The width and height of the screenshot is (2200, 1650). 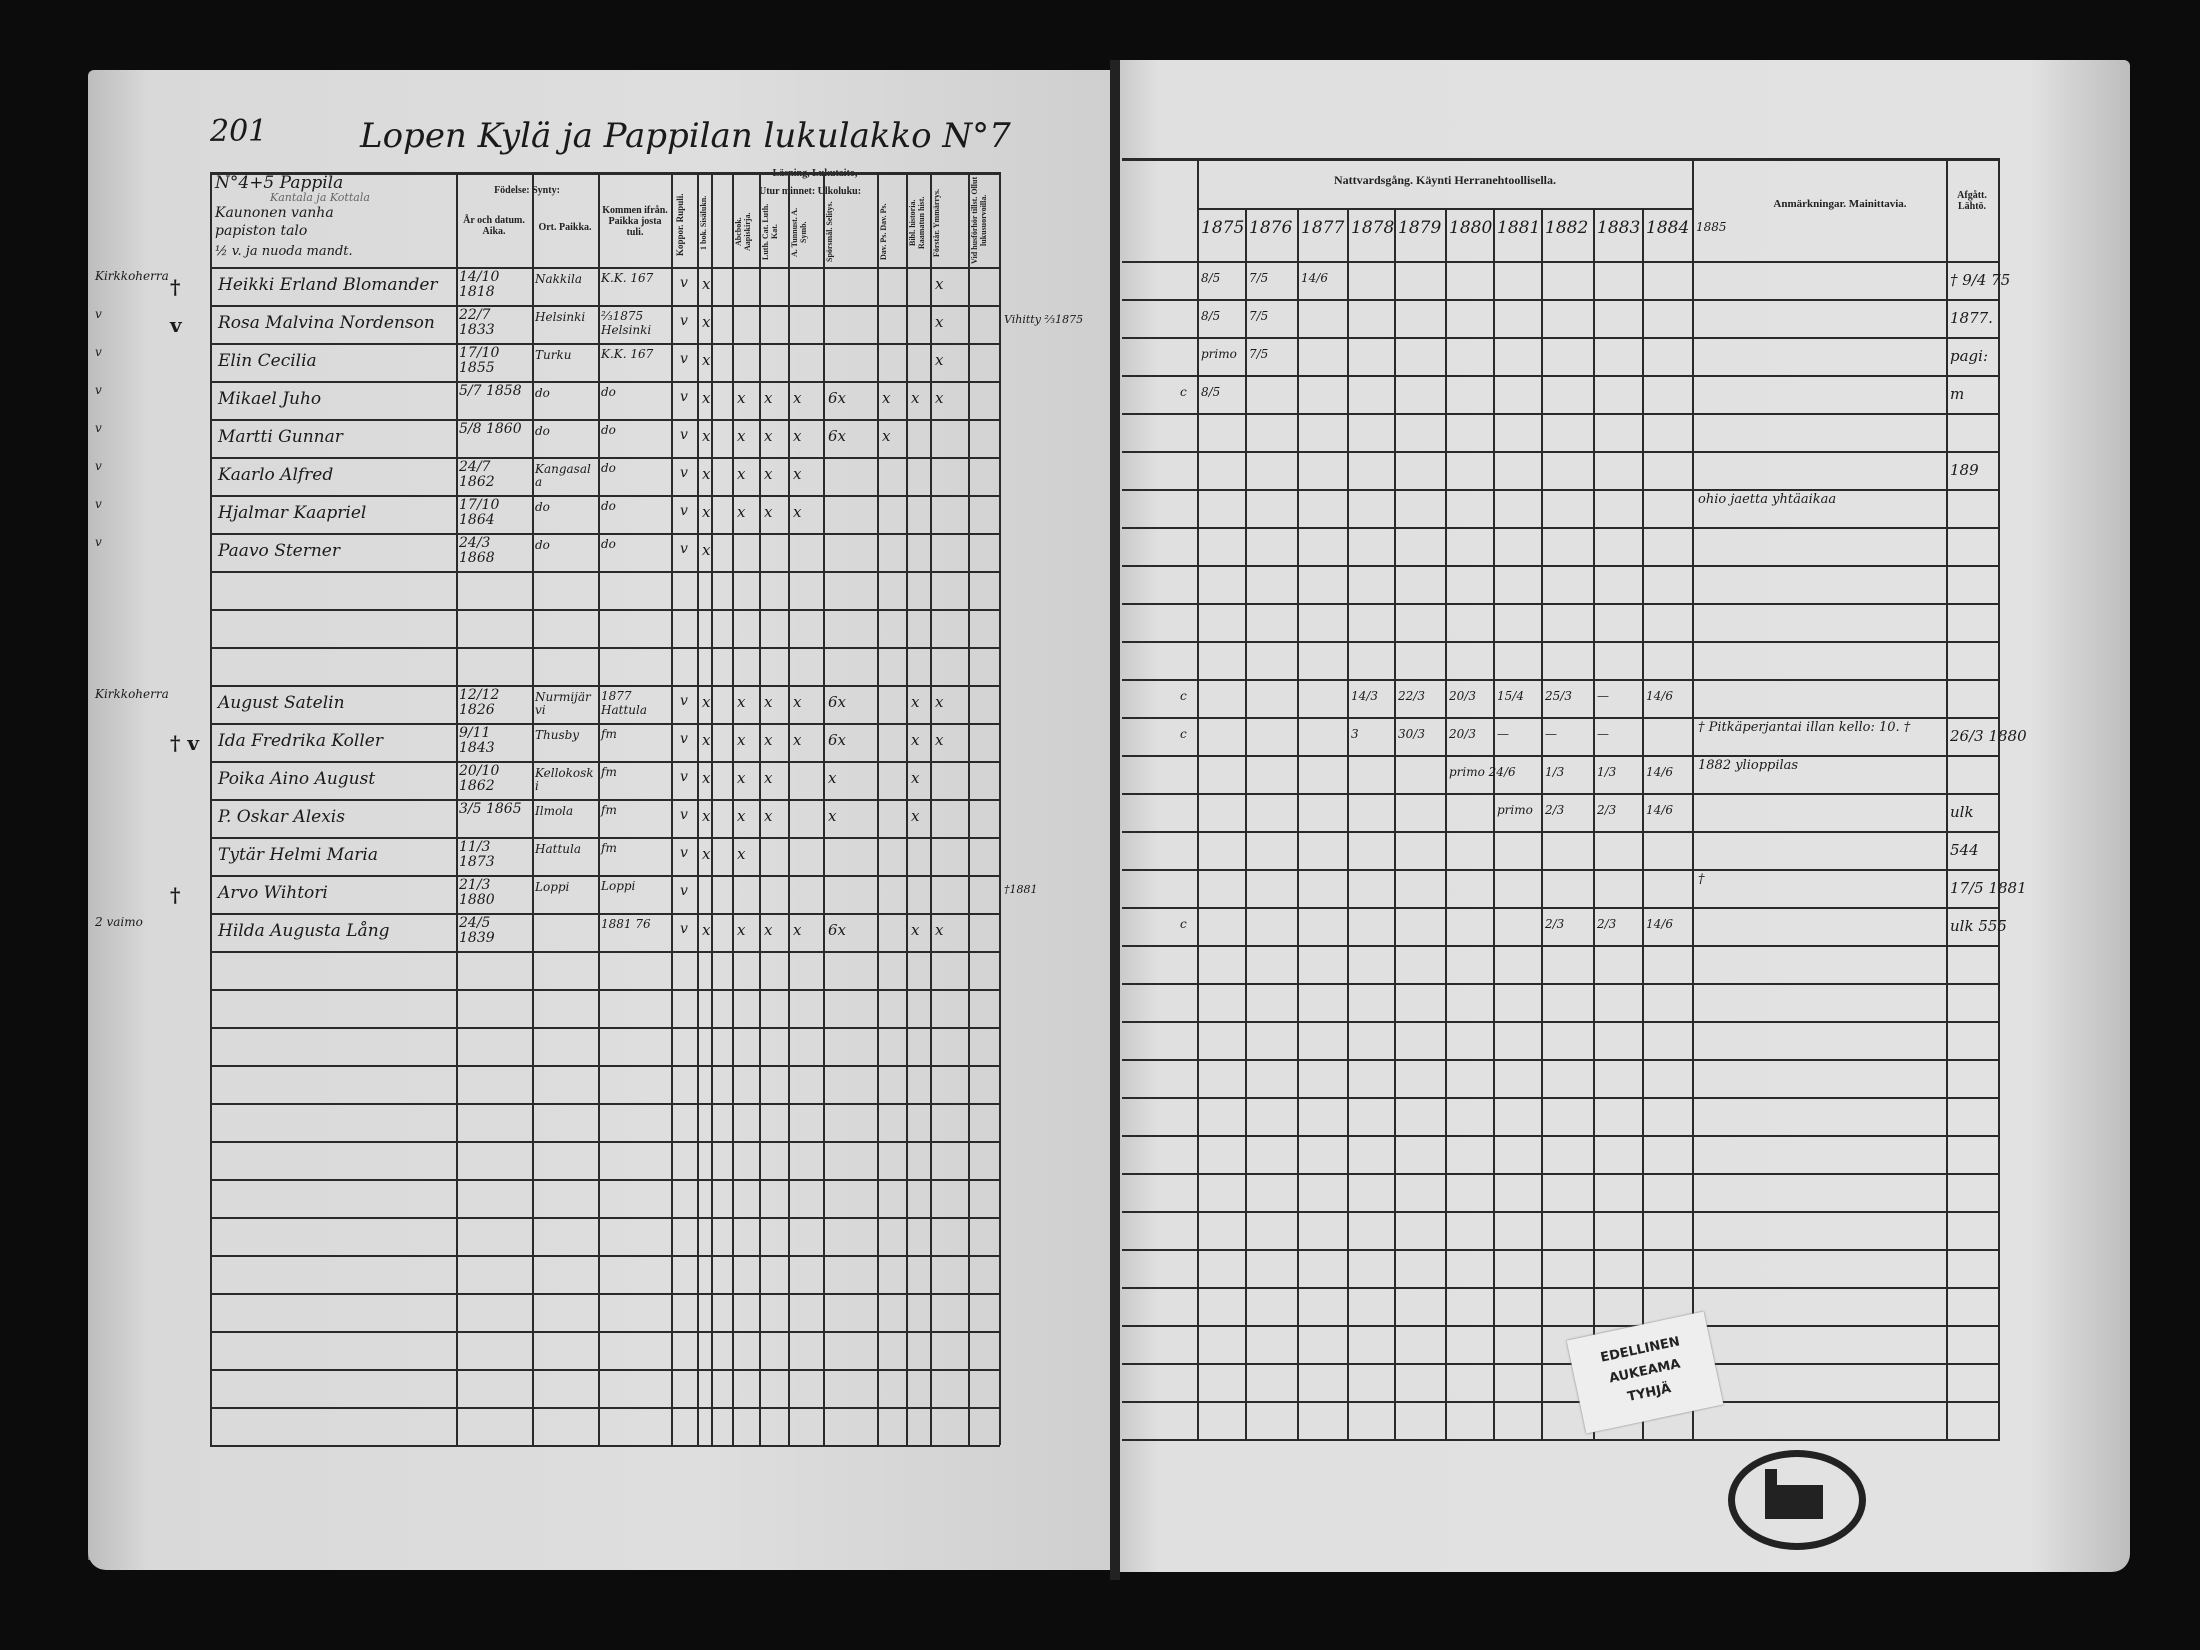 What do you see at coordinates (1668, 228) in the screenshot?
I see `year-header: 1884` at bounding box center [1668, 228].